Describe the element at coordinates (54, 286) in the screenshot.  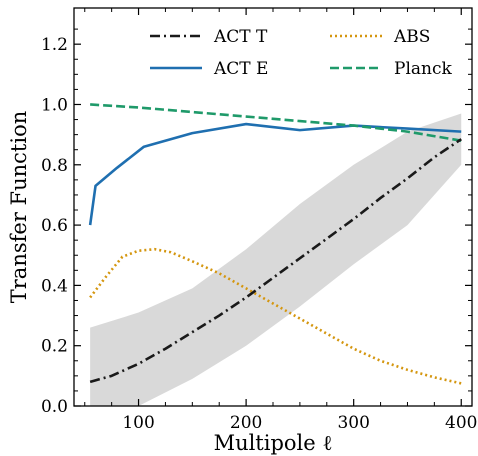
I see `y-tick-label: 0.4` at that location.